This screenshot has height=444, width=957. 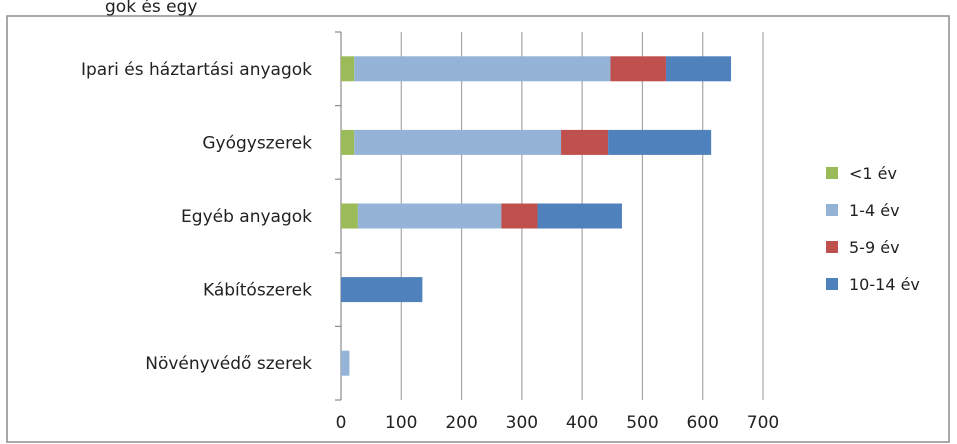 I want to click on category-label: Növényvédő szerek, so click(x=228, y=364).